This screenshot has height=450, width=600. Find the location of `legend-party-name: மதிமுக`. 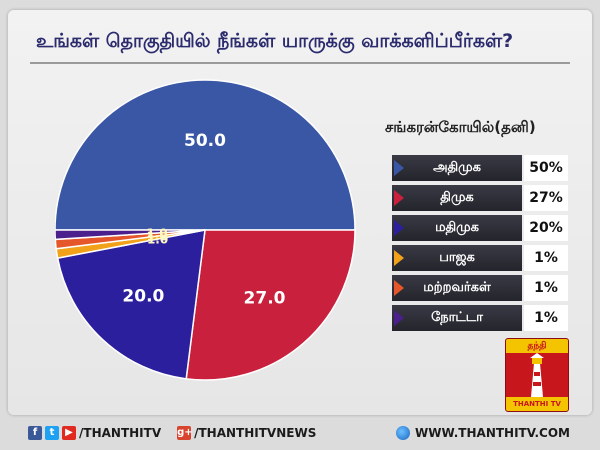

legend-party-name: மதிமுக is located at coordinates (457, 228).